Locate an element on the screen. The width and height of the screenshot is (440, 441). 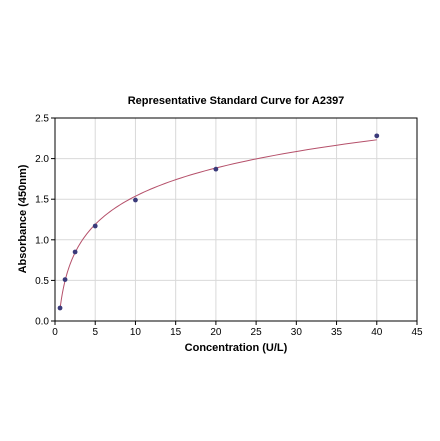
y-tick-label: 1.5 is located at coordinates (42, 200).